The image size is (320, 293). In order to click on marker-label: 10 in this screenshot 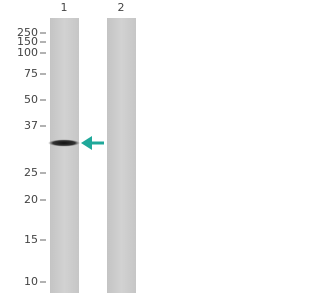, I will do `click(31, 281)`.